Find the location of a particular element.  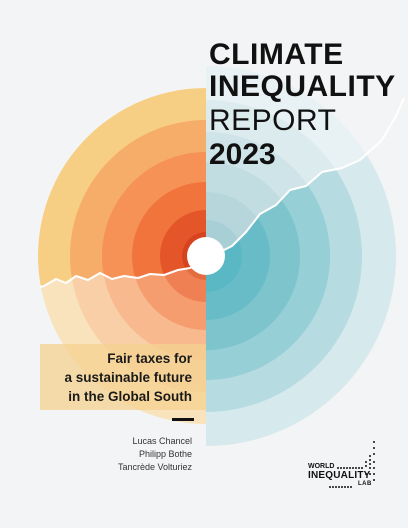

title-line-3: REPORT is located at coordinates (273, 120).